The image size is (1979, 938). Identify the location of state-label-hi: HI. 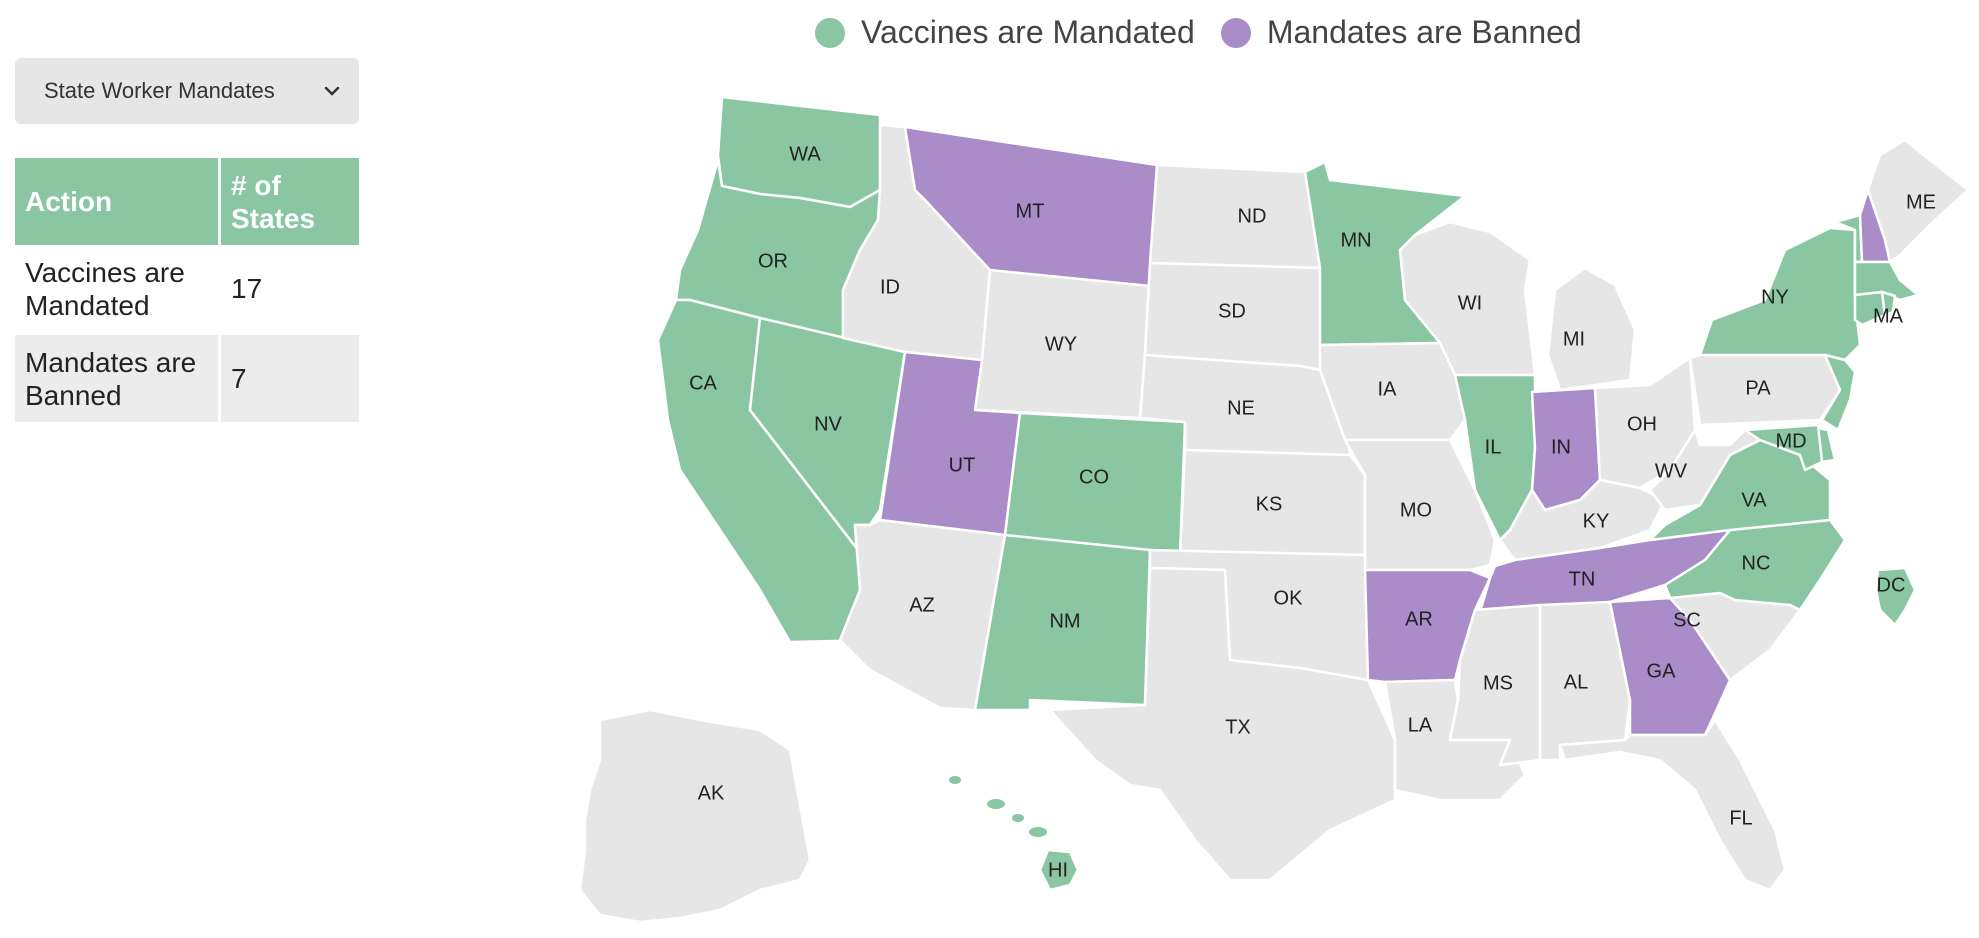
(1058, 870).